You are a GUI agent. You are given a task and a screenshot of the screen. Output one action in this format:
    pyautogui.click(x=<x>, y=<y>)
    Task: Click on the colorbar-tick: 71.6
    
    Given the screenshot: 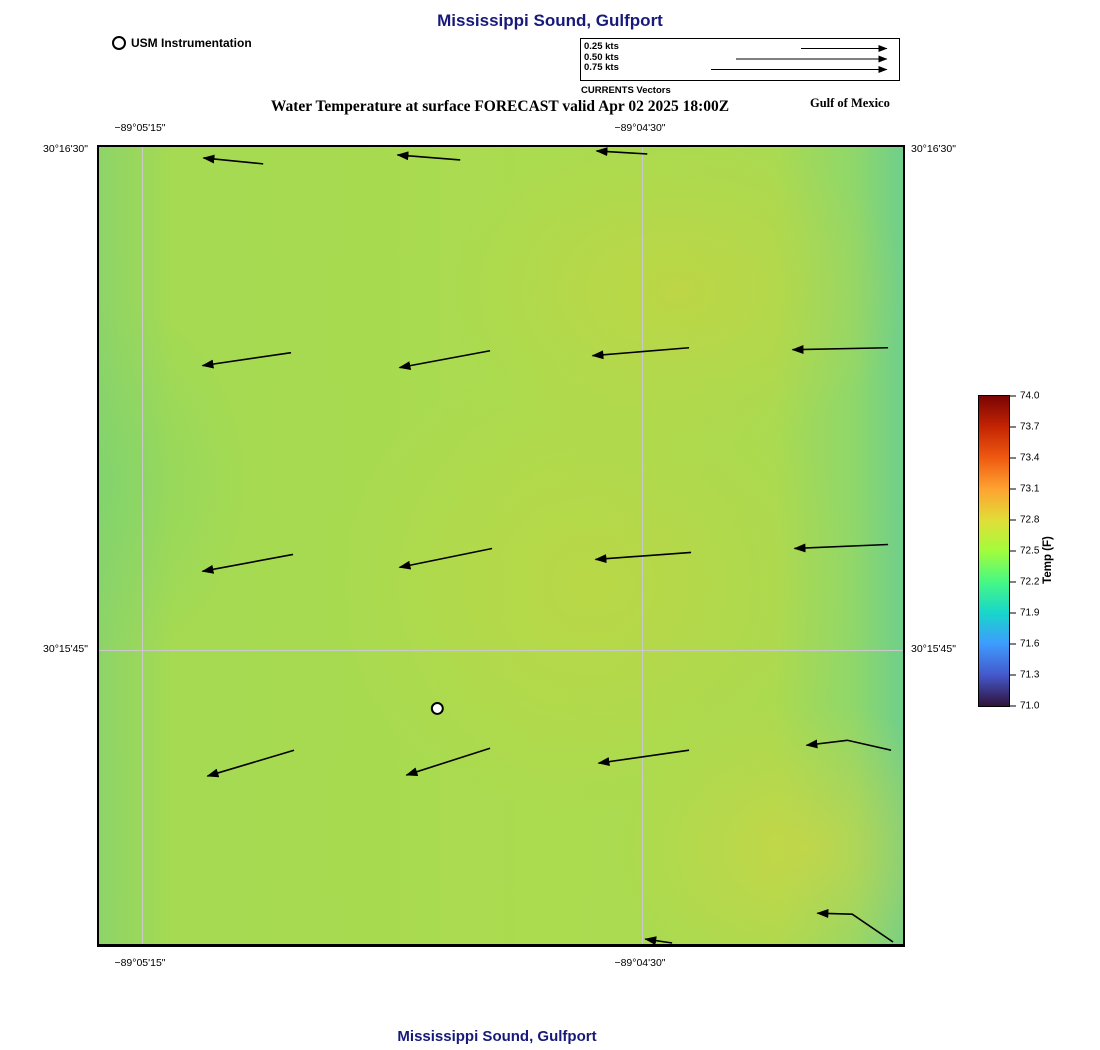 What is the action you would take?
    pyautogui.click(x=1024, y=644)
    